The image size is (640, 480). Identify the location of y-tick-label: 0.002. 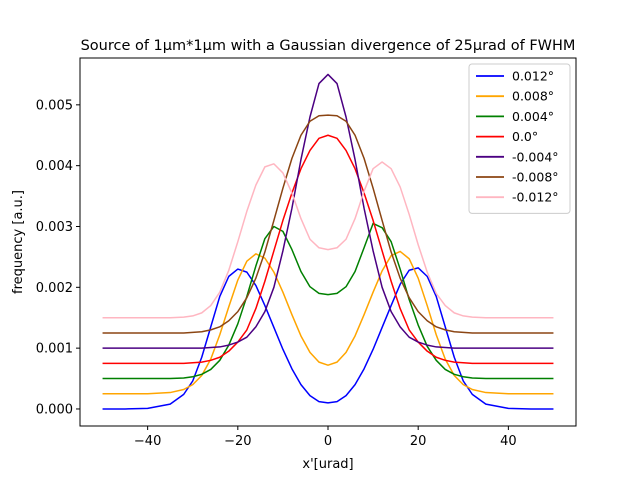
(54, 288).